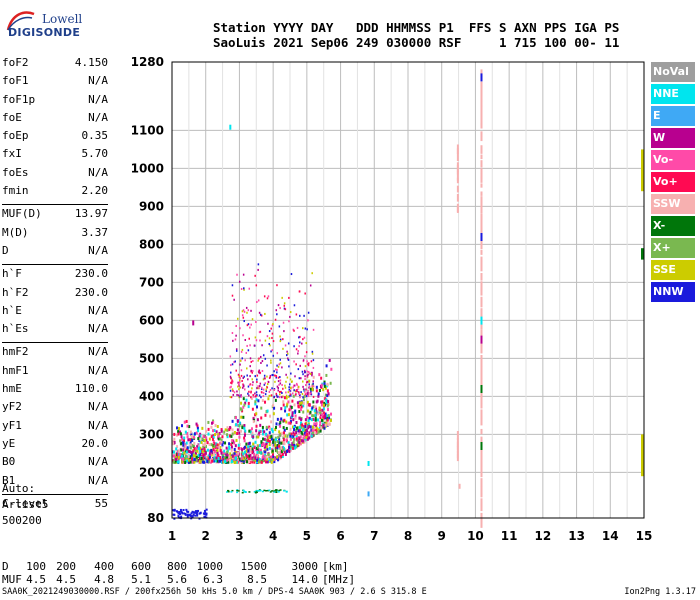 Image resolution: width=700 pixels, height=600 pixels. I want to click on param-row: B0 N/A, so click(55, 464).